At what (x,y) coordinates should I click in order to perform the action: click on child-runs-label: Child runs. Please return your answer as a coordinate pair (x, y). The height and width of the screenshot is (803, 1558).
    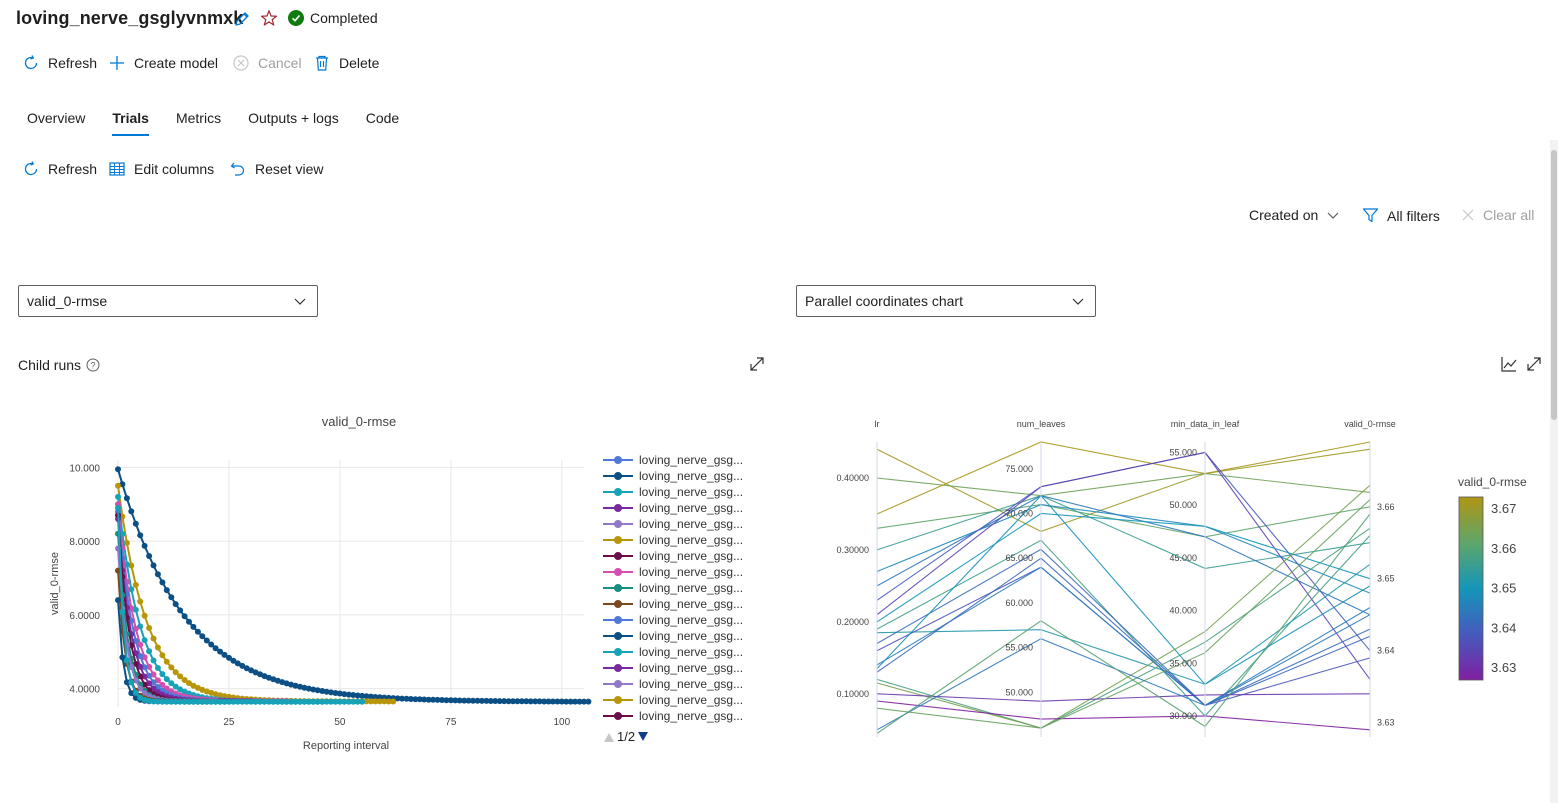
    Looking at the image, I should click on (50, 365).